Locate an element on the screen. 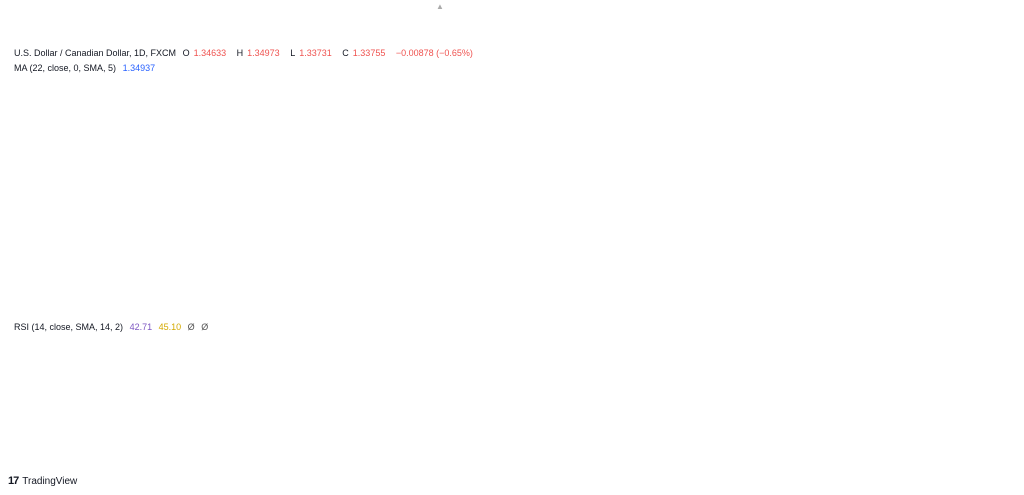  rsi-legend-zero-1: Ø is located at coordinates (191, 327).